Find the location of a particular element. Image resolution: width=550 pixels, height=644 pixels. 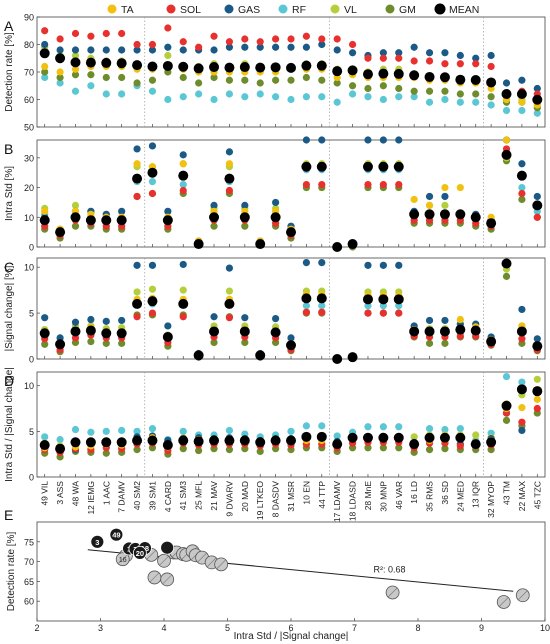

e-point: 16 is located at coordinates (122, 559).